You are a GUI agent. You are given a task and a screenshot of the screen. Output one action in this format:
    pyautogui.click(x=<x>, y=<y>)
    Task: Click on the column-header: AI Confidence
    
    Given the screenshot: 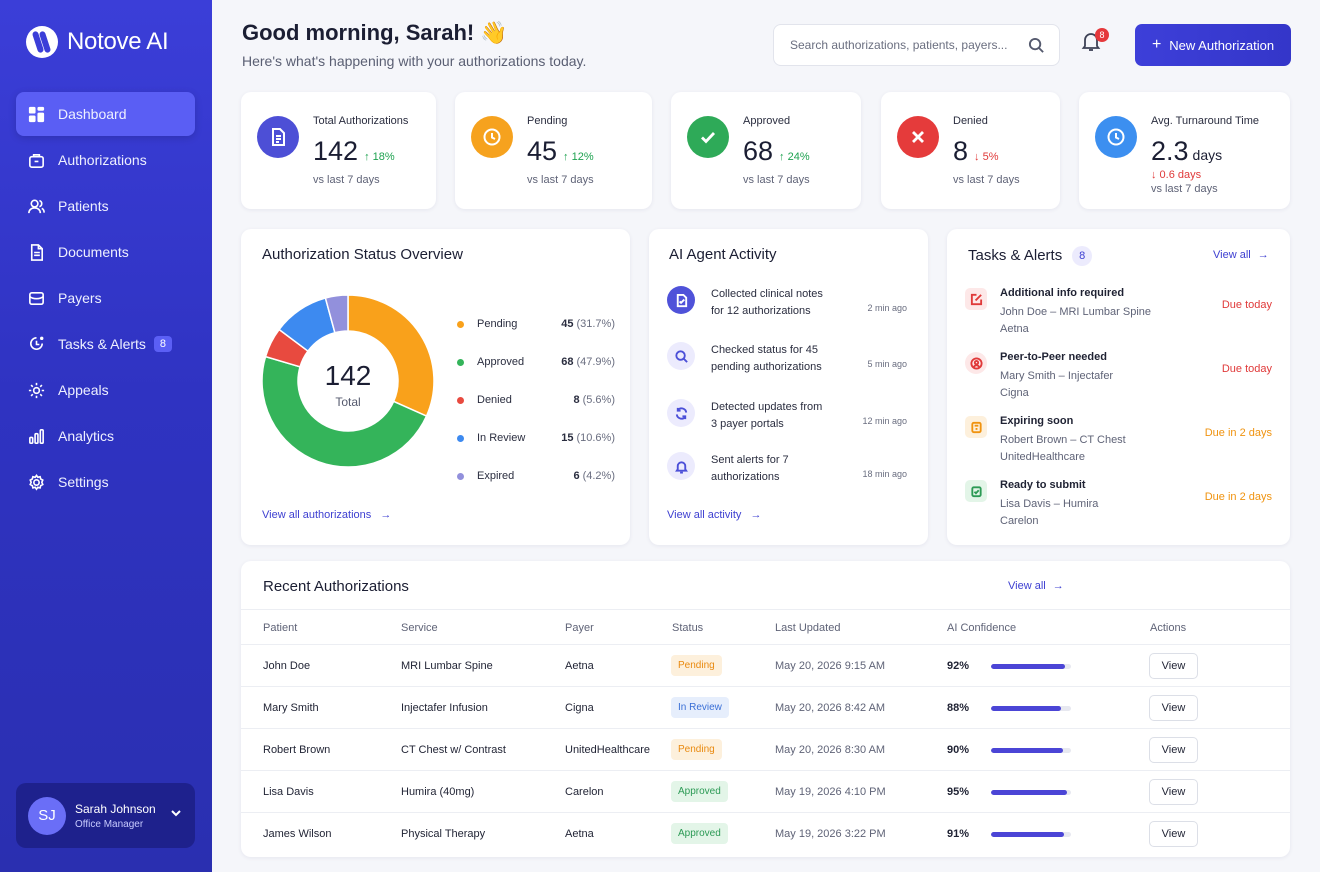 What is the action you would take?
    pyautogui.click(x=982, y=628)
    